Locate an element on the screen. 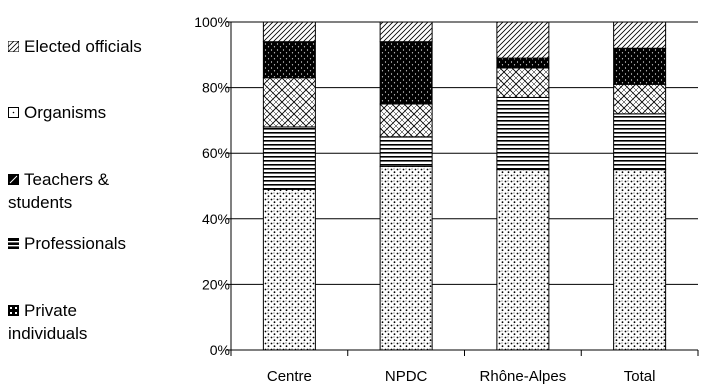 The height and width of the screenshot is (385, 704). legend-label: Professionals is located at coordinates (75, 243).